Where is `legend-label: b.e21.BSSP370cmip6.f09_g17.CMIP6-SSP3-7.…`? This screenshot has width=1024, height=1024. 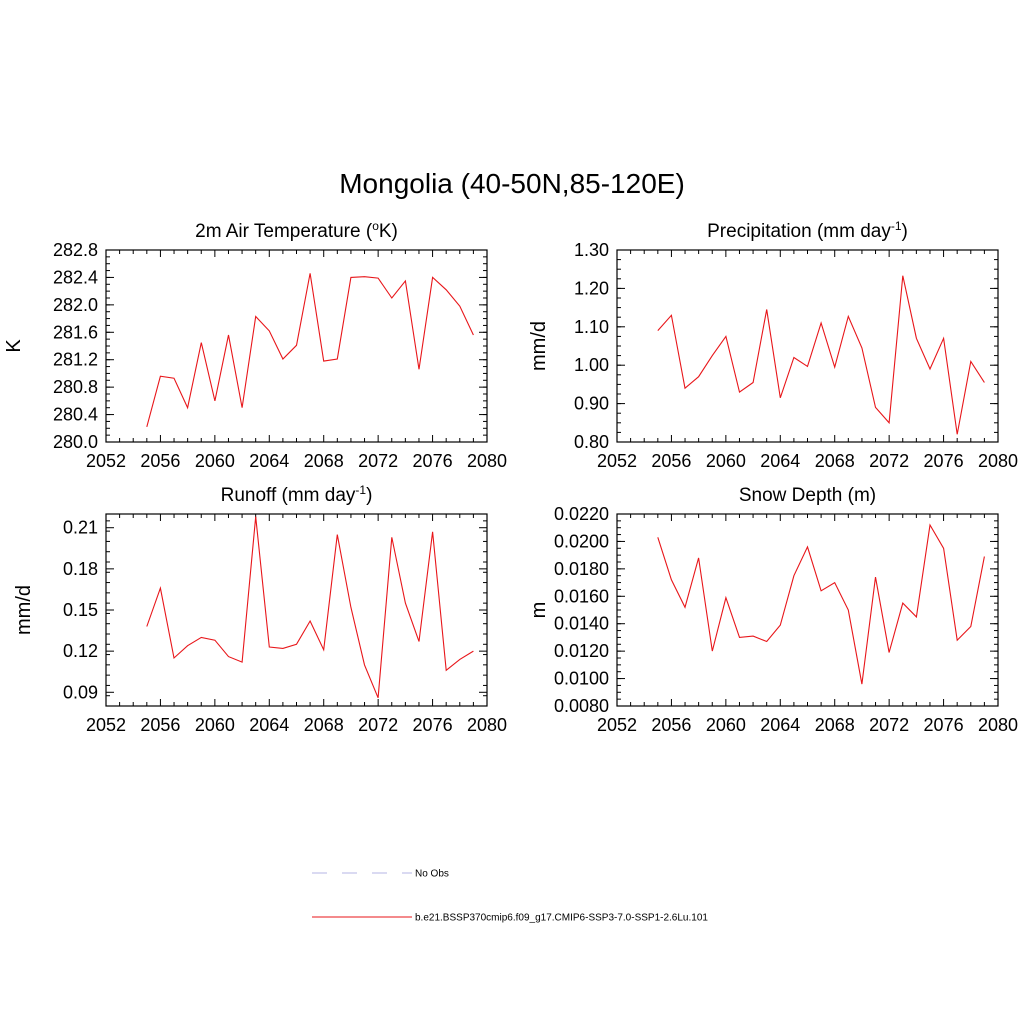
legend-label: b.e21.BSSP370cmip6.f09_g17.CMIP6-SSP3-7.… is located at coordinates (561, 918).